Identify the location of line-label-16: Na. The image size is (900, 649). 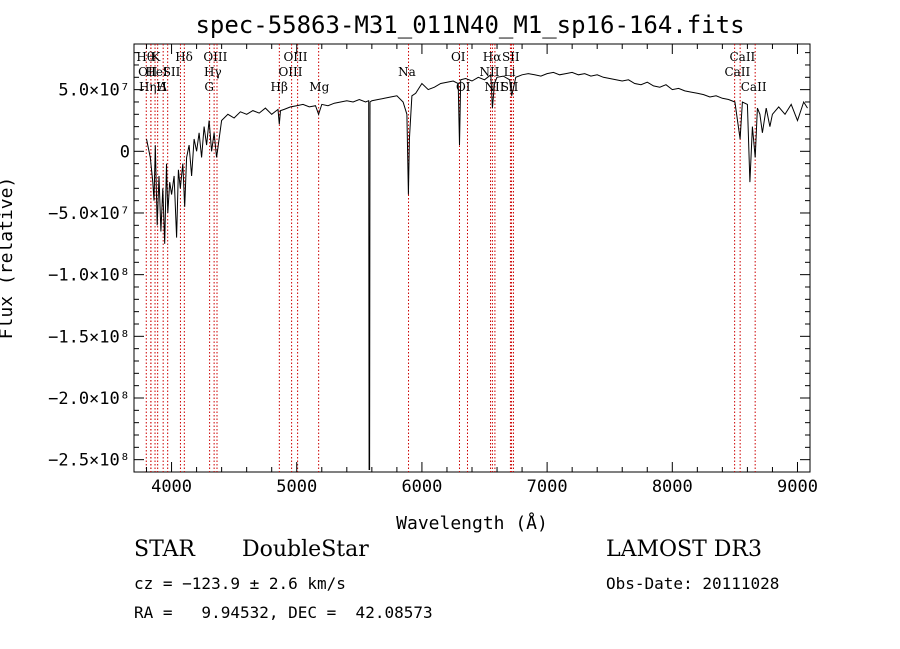
(407, 72).